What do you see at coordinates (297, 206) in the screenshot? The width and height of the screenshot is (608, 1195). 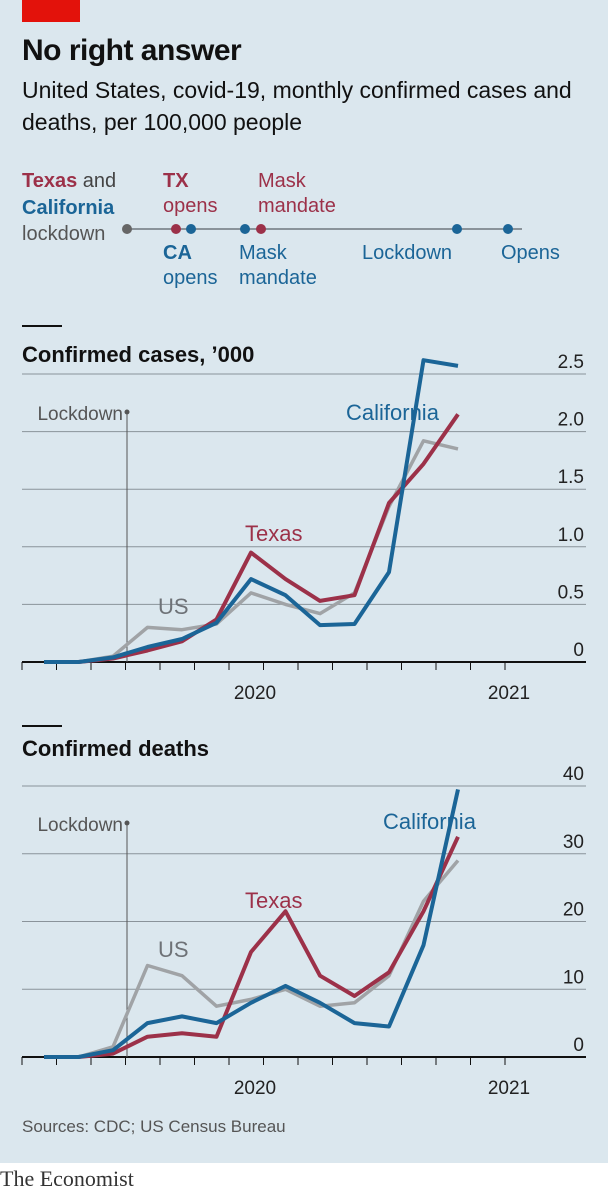 I see `tx-mask-label-2: mandate` at bounding box center [297, 206].